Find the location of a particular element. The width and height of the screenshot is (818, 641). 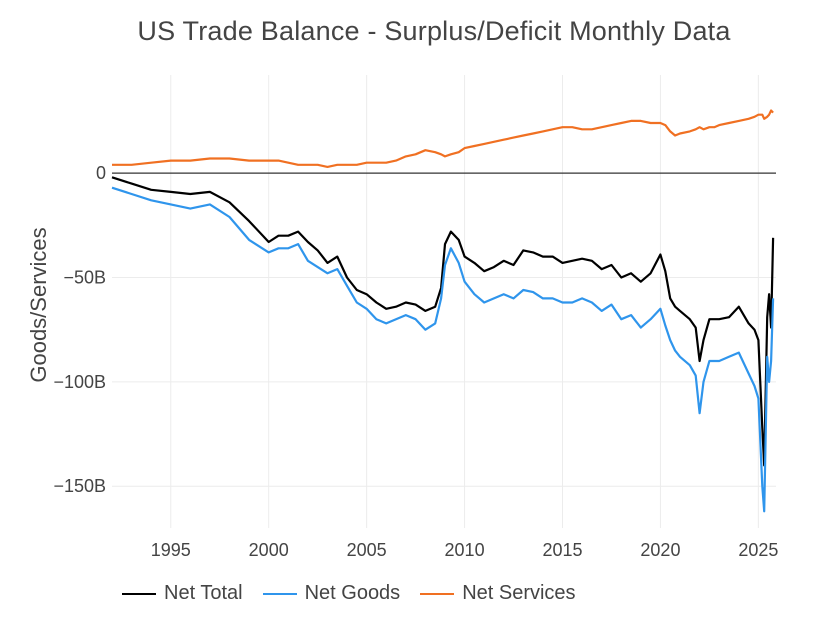

x-tick-label: 2000 is located at coordinates (269, 550).